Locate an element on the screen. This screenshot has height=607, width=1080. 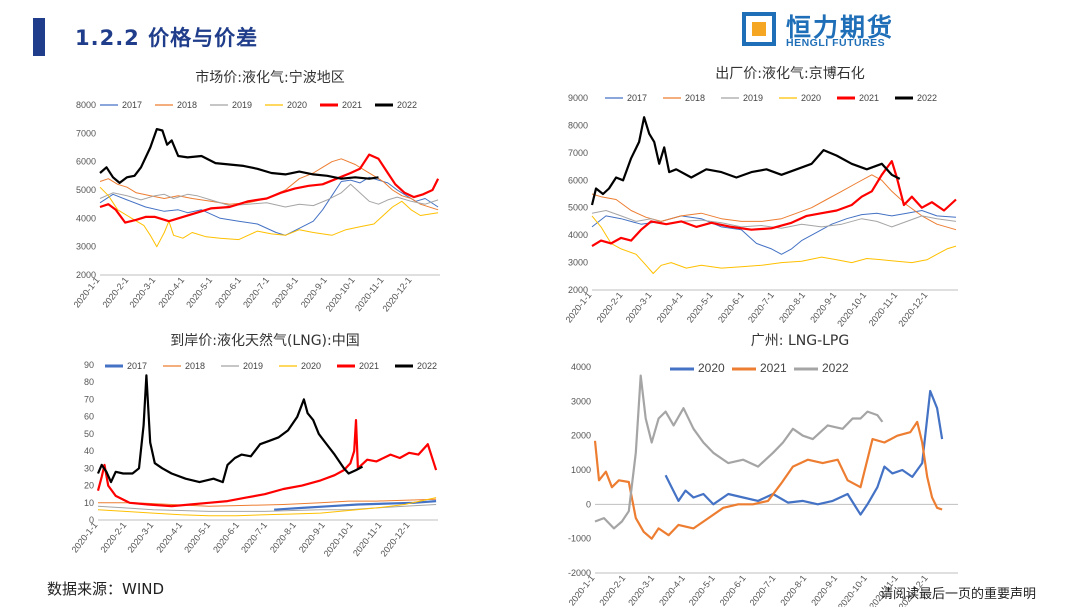
y-tick-label: 4000 is located at coordinates (578, 235).